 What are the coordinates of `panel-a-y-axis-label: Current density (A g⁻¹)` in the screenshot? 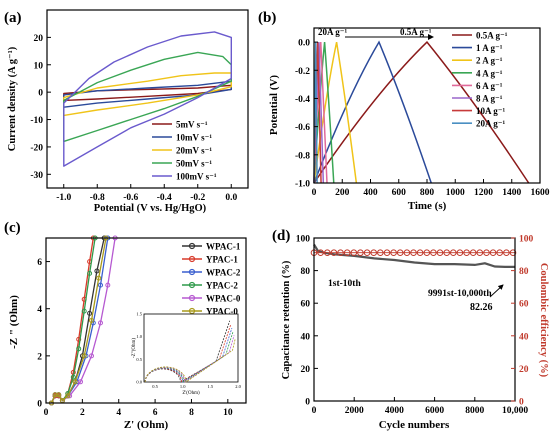 It's located at (12, 98).